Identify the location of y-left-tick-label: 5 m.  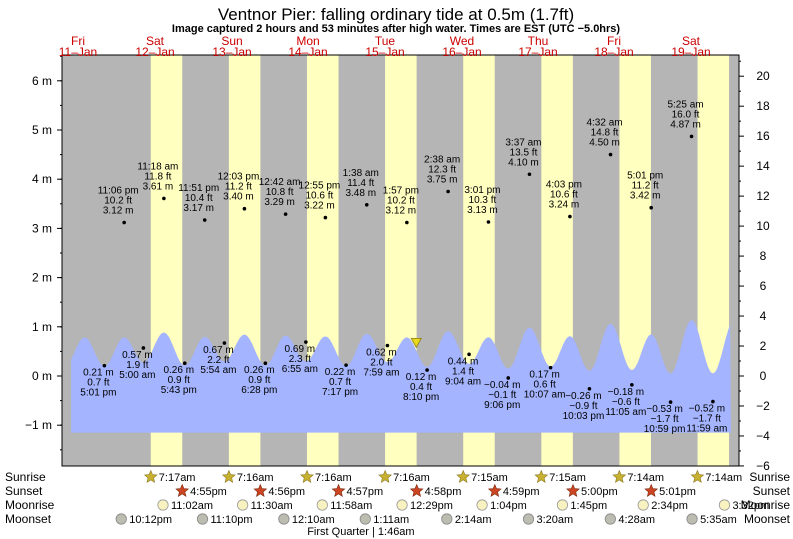
(42, 130).